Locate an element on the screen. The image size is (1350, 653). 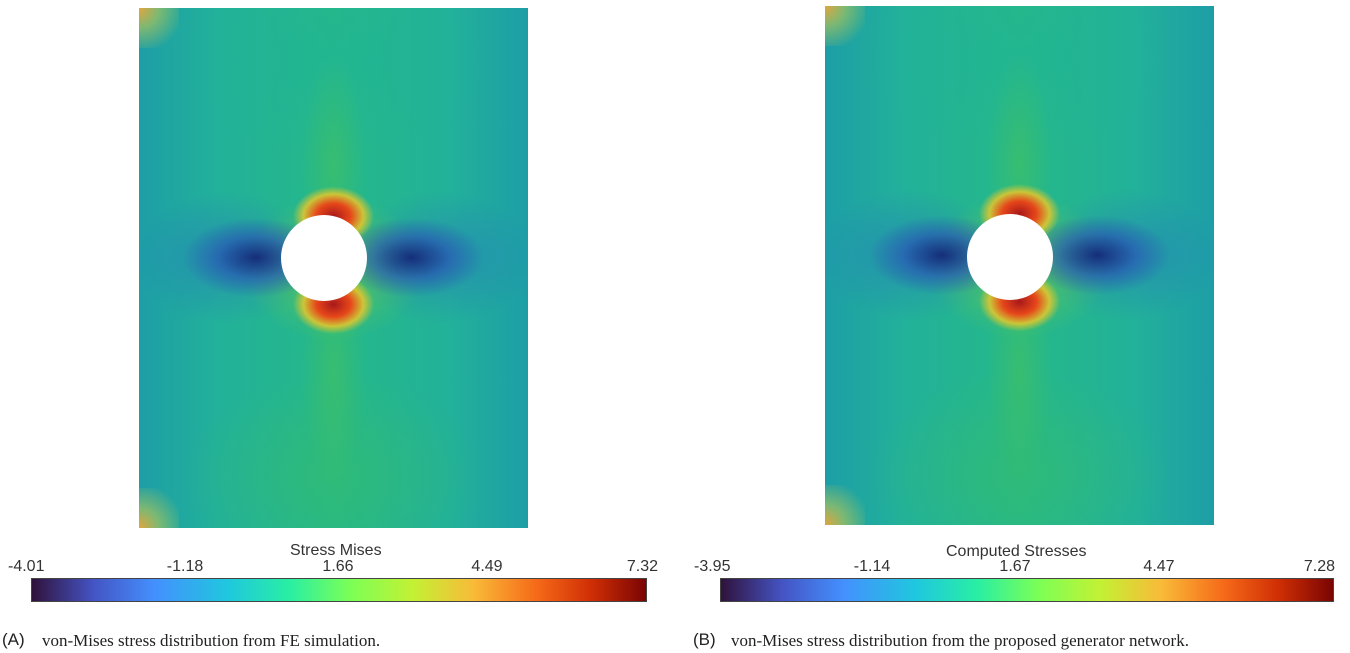
colorbar-tick-label: -1.14 is located at coordinates (872, 566).